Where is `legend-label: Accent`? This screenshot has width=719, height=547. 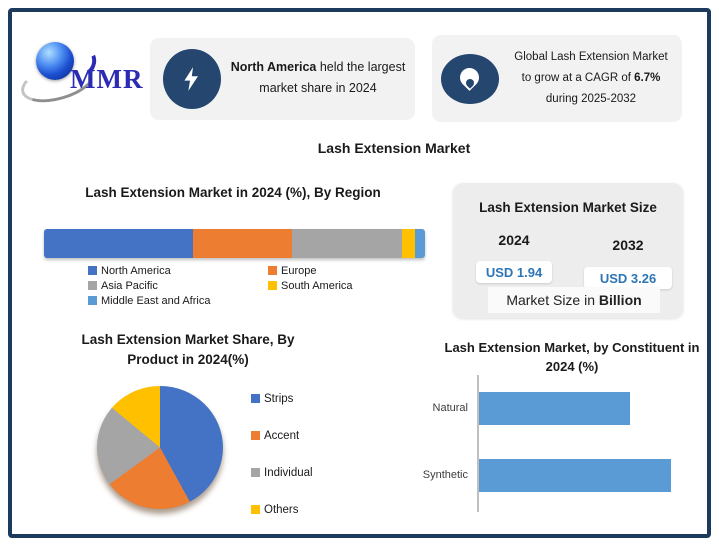 legend-label: Accent is located at coordinates (282, 435).